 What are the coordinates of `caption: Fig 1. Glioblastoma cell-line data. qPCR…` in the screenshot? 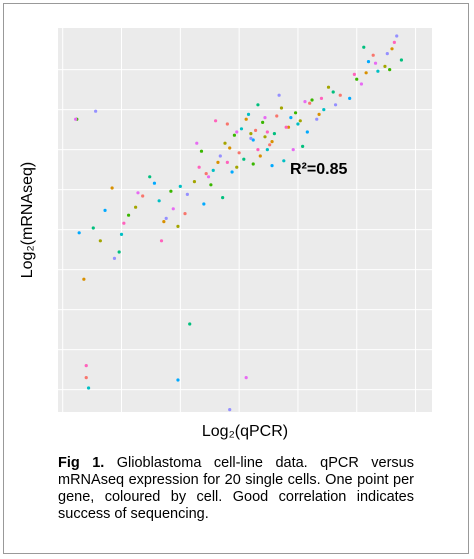 It's located at (236, 489).